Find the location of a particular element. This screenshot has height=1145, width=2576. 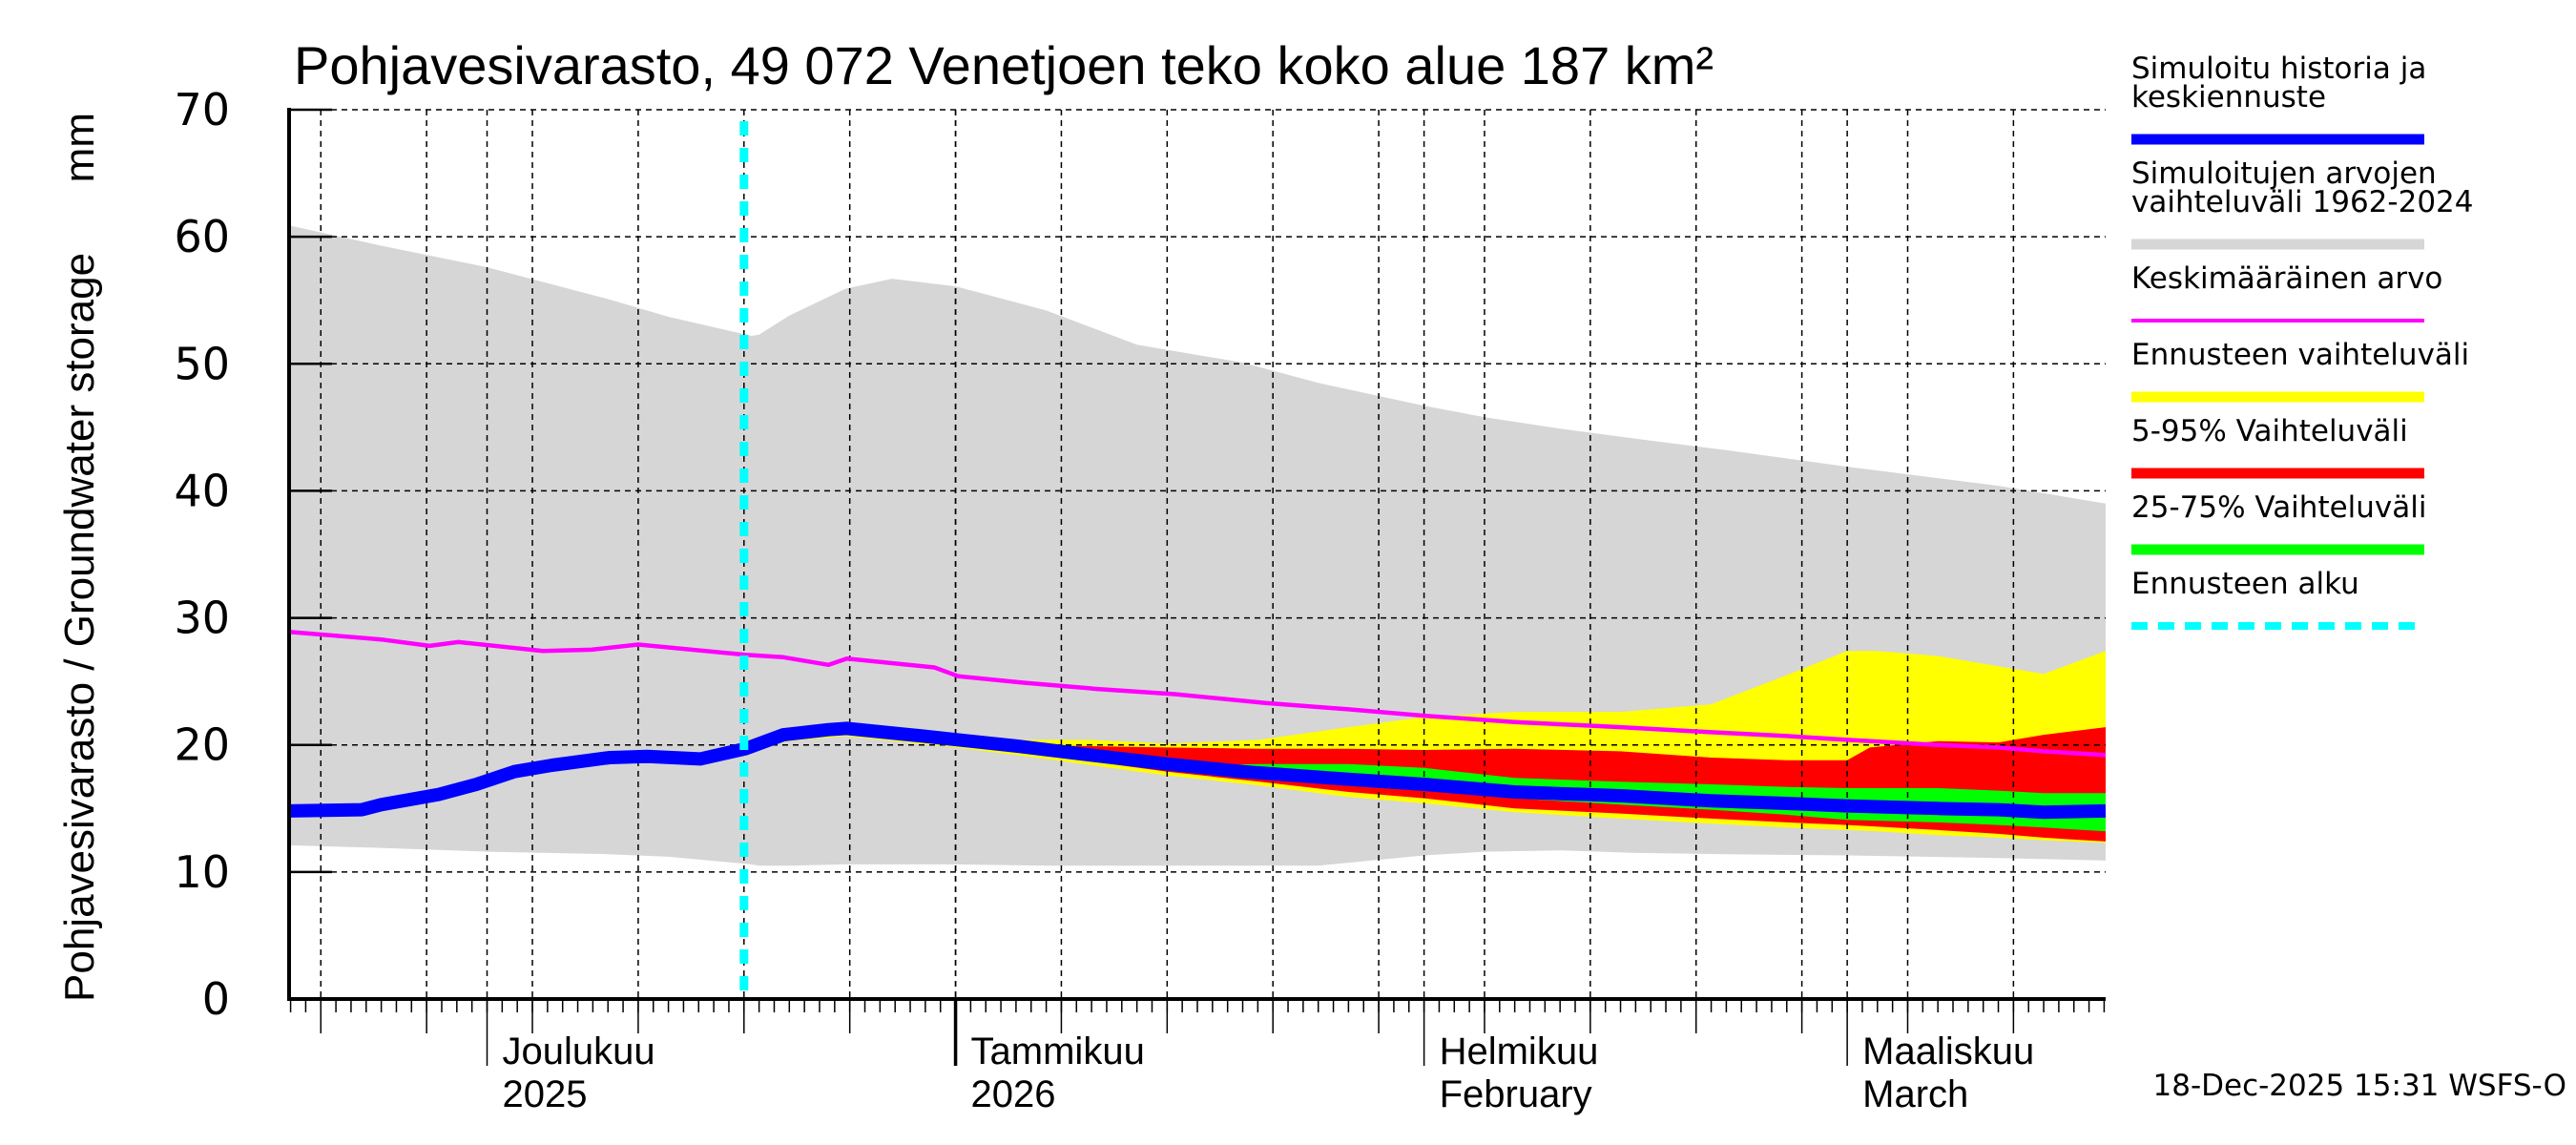

y-tick-label: 70 is located at coordinates (202, 109).